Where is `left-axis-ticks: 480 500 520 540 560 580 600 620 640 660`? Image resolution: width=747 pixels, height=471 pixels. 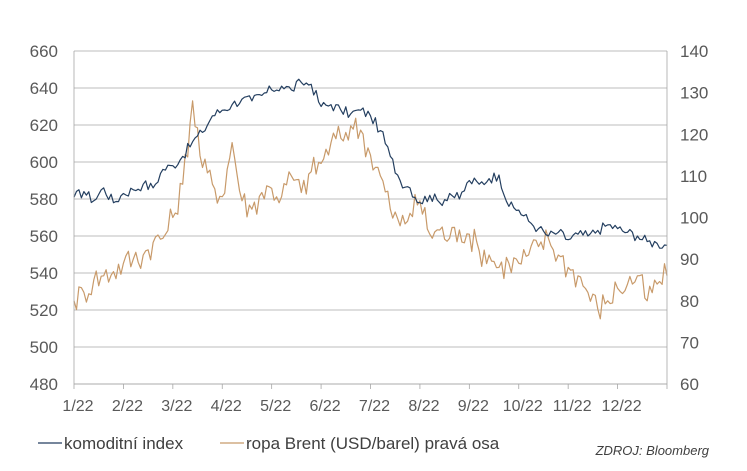
left-axis-ticks: 480 500 520 540 560 580 600 620 640 660 is located at coordinates (44, 218).